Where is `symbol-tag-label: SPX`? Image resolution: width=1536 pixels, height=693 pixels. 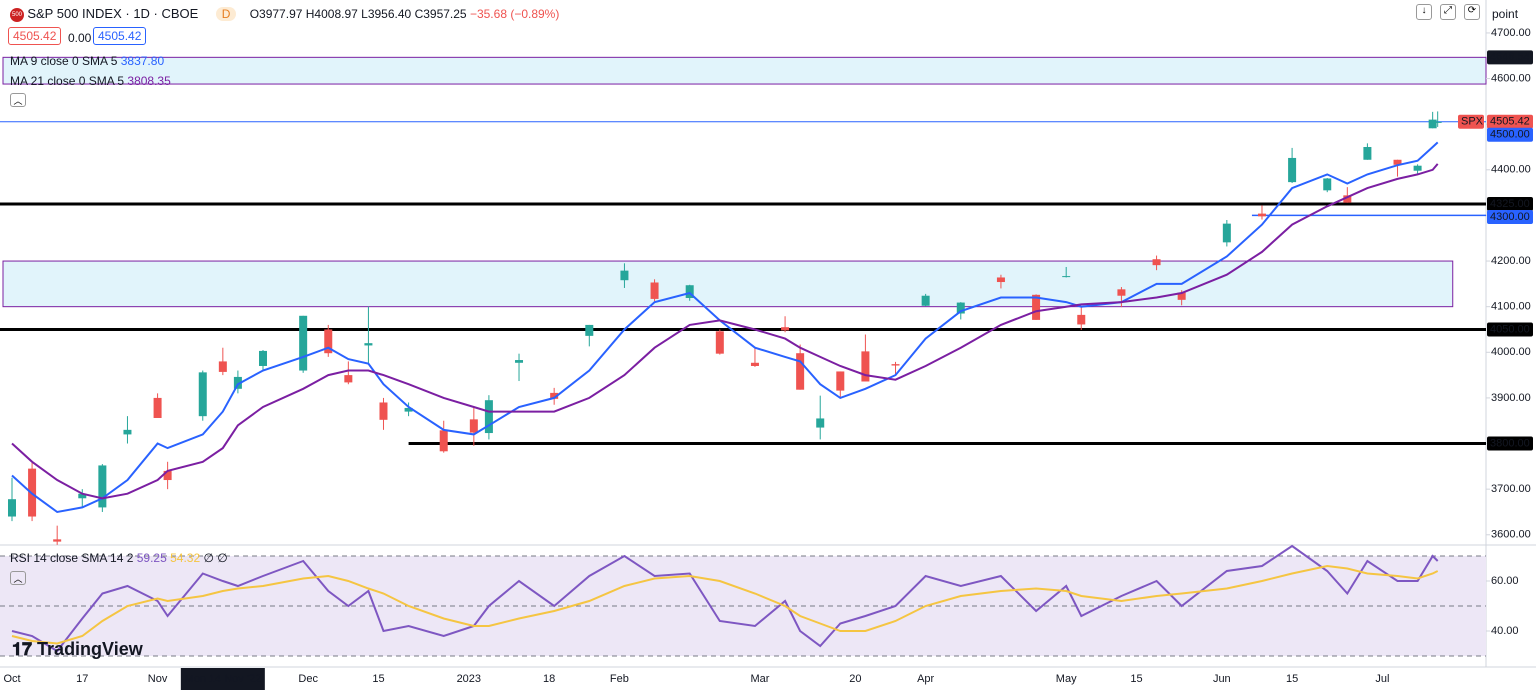 symbol-tag-label: SPX is located at coordinates (1472, 122).